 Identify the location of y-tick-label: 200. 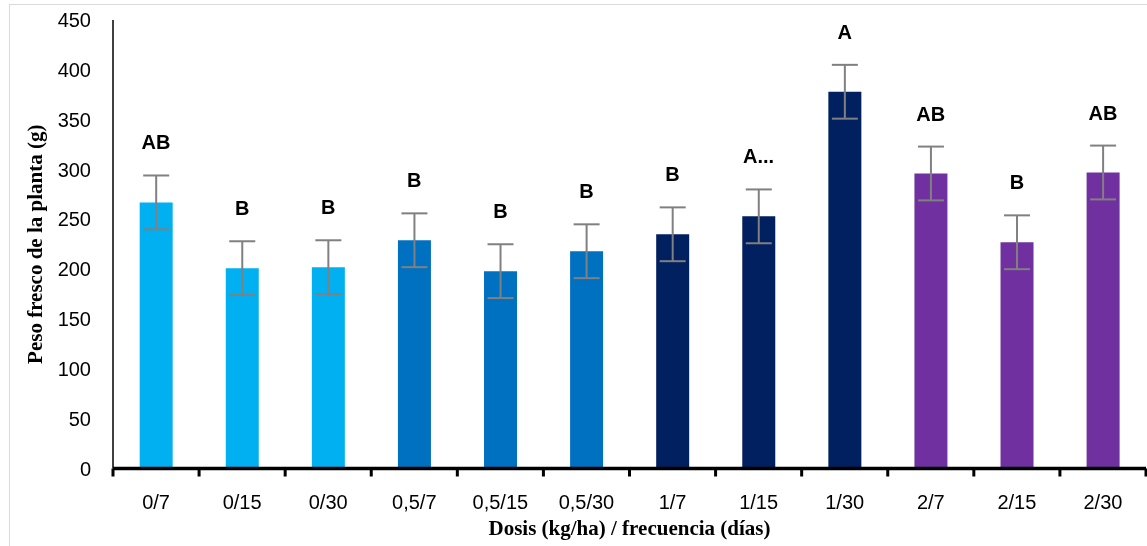
(74, 269).